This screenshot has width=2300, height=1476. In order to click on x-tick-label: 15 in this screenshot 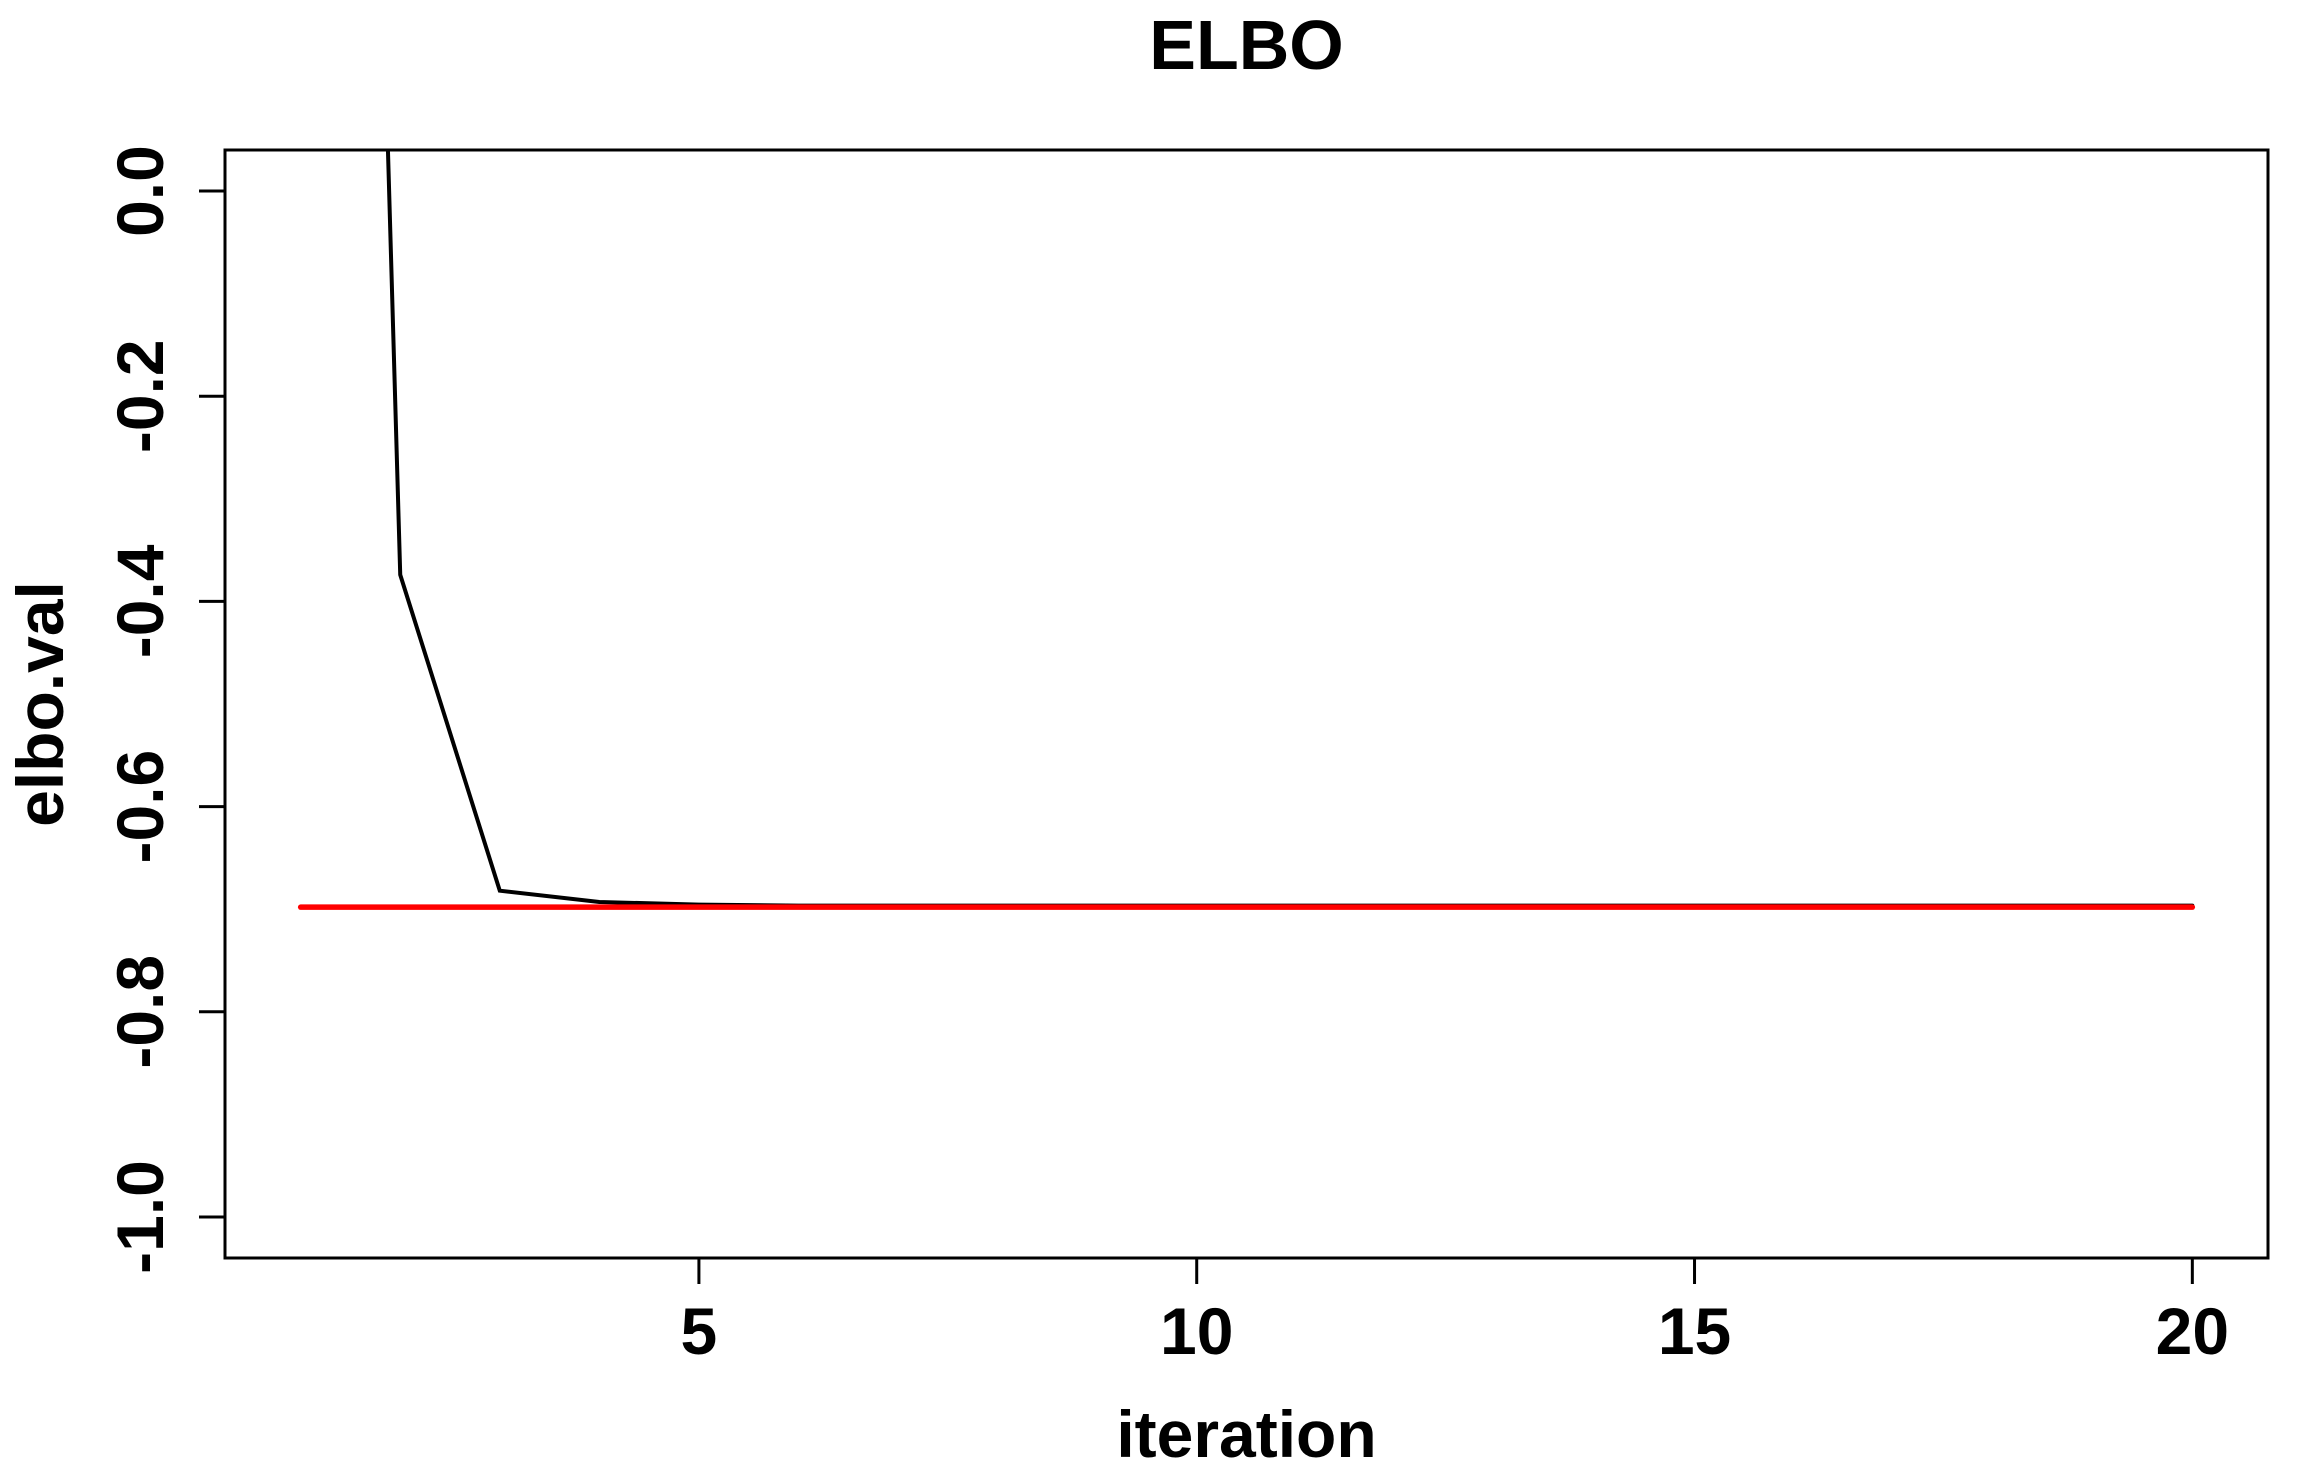, I will do `click(1694, 1331)`.